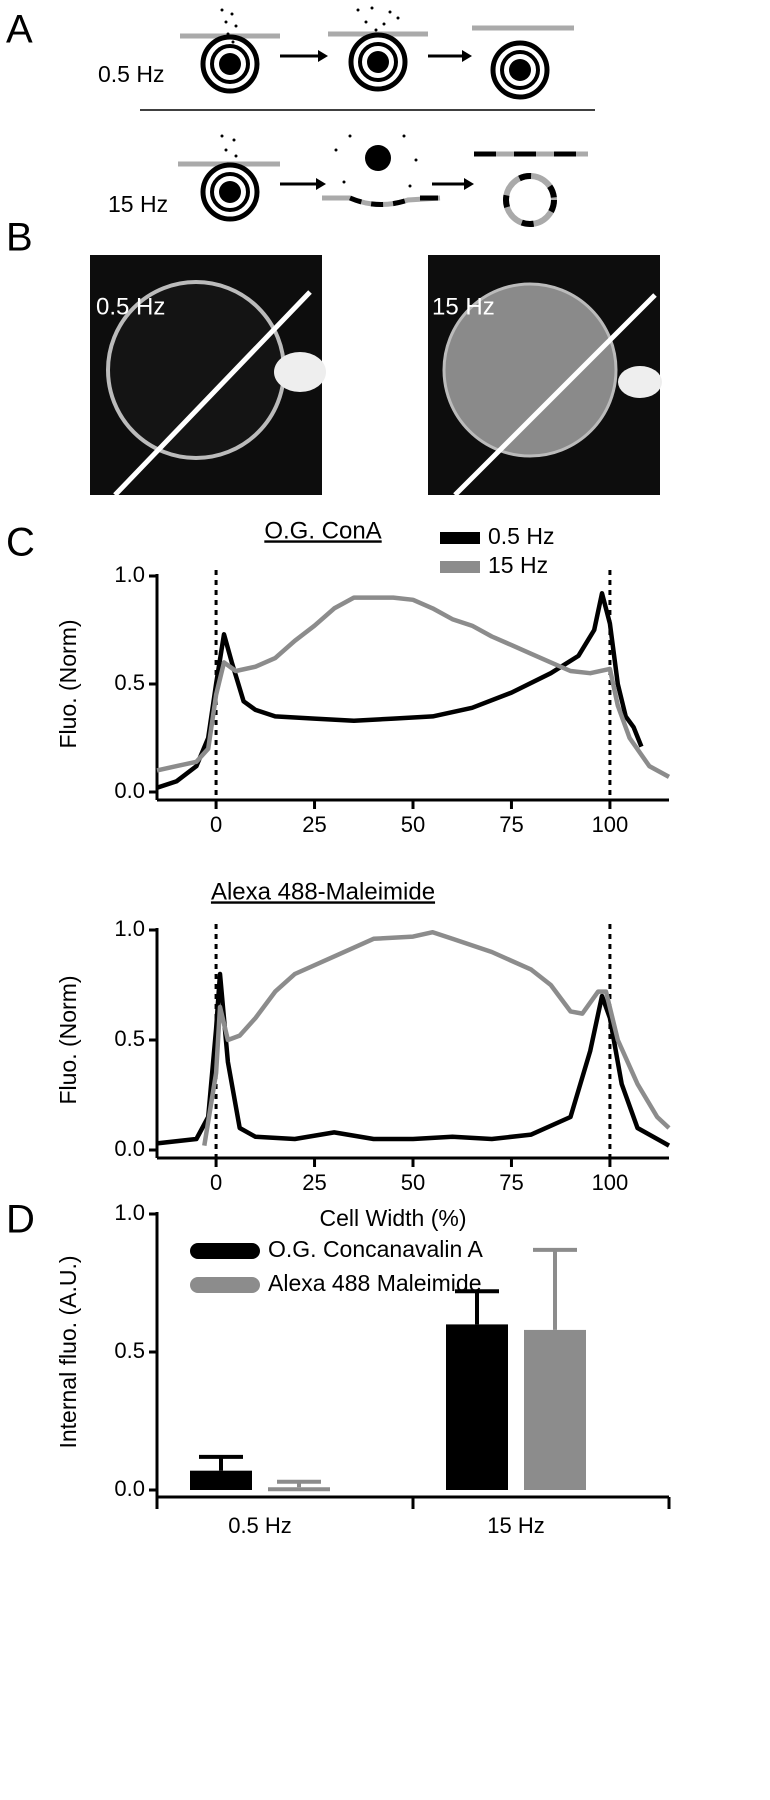  What do you see at coordinates (322, 530) in the screenshot?
I see `chart-title: O.G. ConA` at bounding box center [322, 530].